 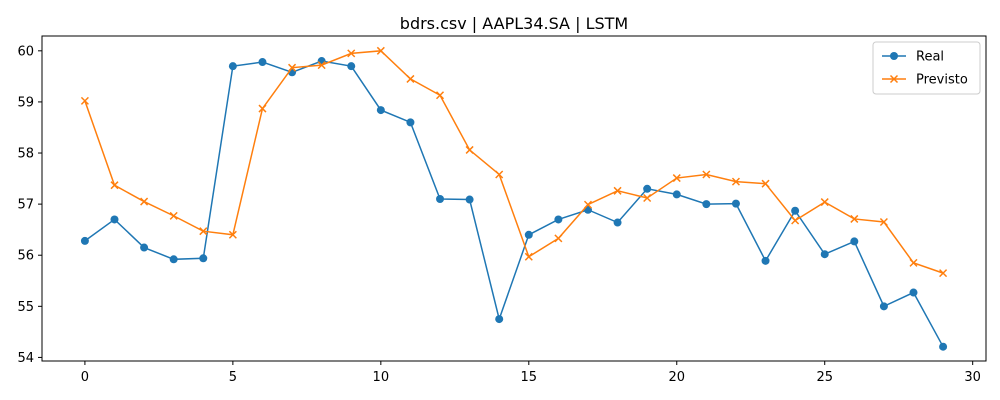 I want to click on y-tick-label: 56, so click(x=25, y=256).